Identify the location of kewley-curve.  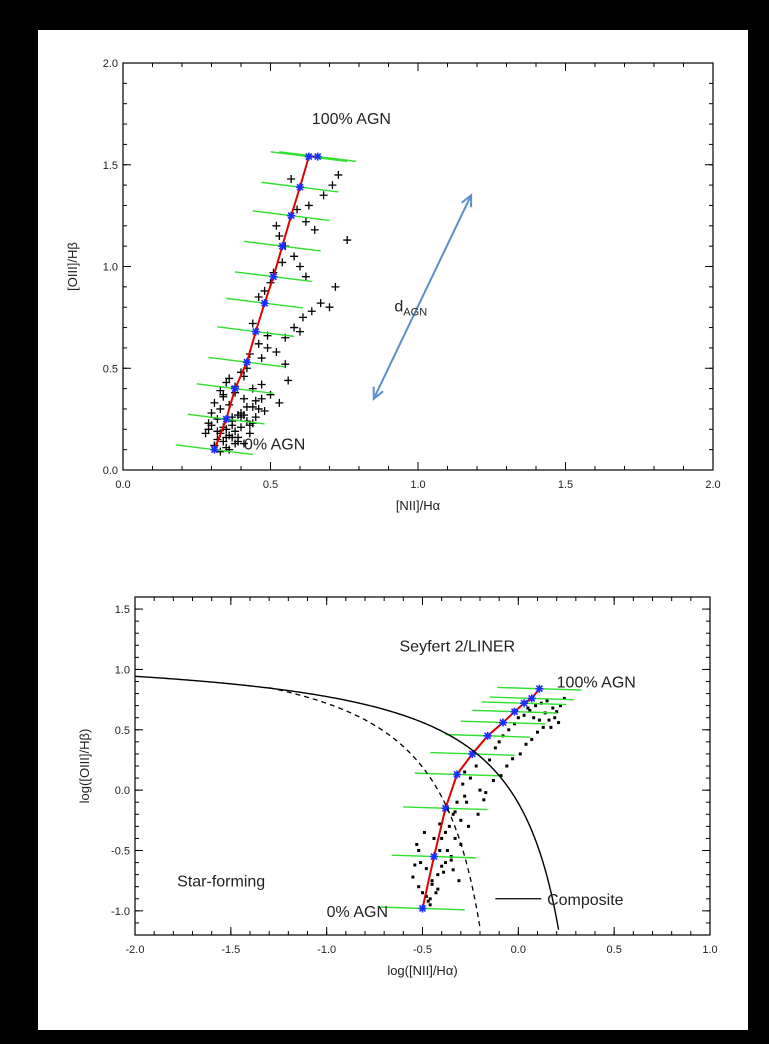
(347, 802).